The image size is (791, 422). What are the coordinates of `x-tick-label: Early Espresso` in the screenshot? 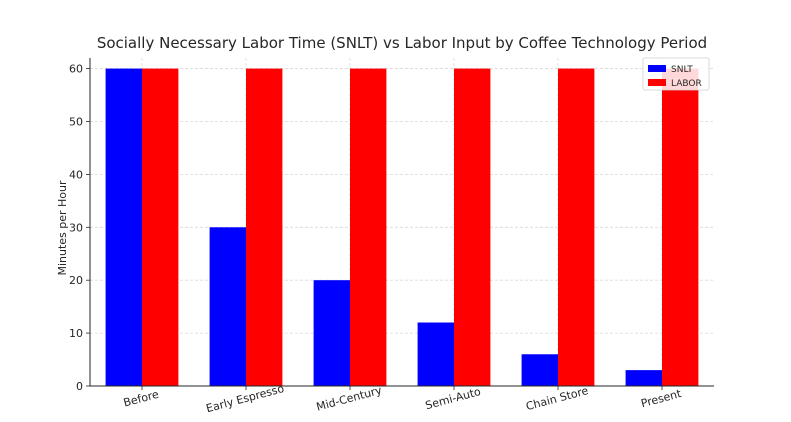 It's located at (245, 398).